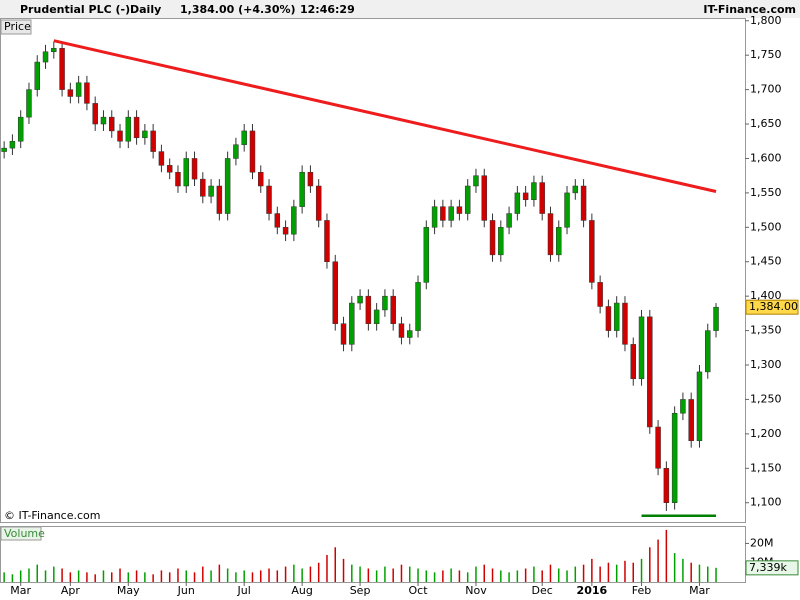 The width and height of the screenshot is (800, 600). Describe the element at coordinates (766, 330) in the screenshot. I see `y-tick-label: 1,350` at that location.